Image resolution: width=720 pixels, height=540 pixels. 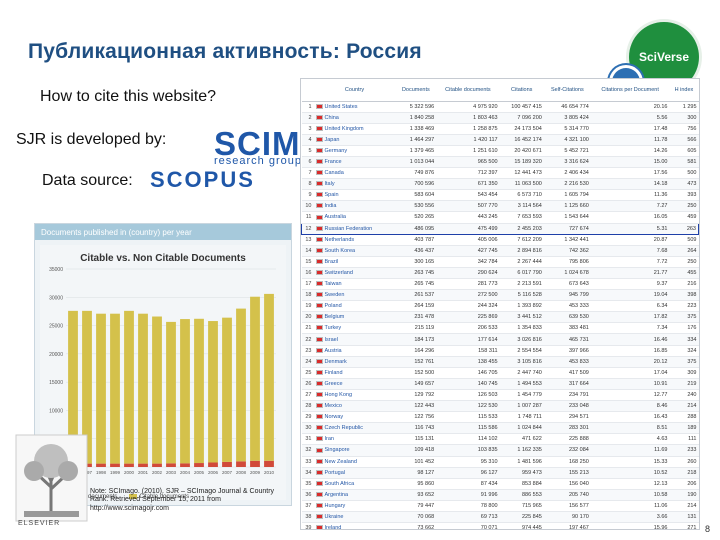 I want to click on country-name: France, so click(x=333, y=162).